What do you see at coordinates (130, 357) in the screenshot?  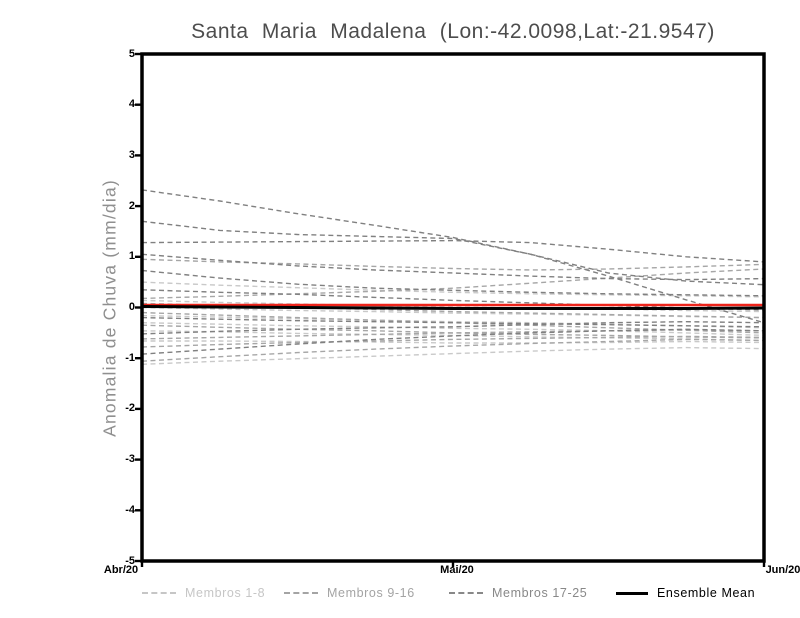 I see `y-tick-label: -1` at bounding box center [130, 357].